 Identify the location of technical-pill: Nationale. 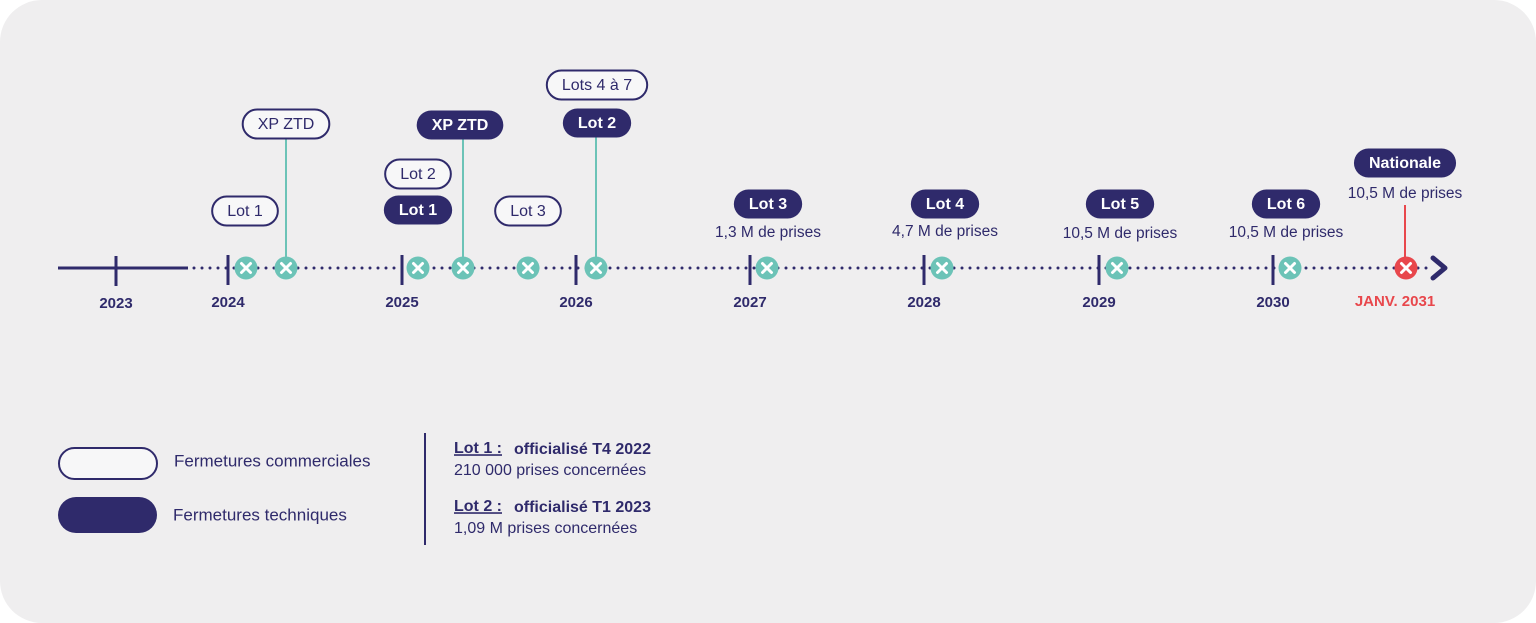
(1405, 163).